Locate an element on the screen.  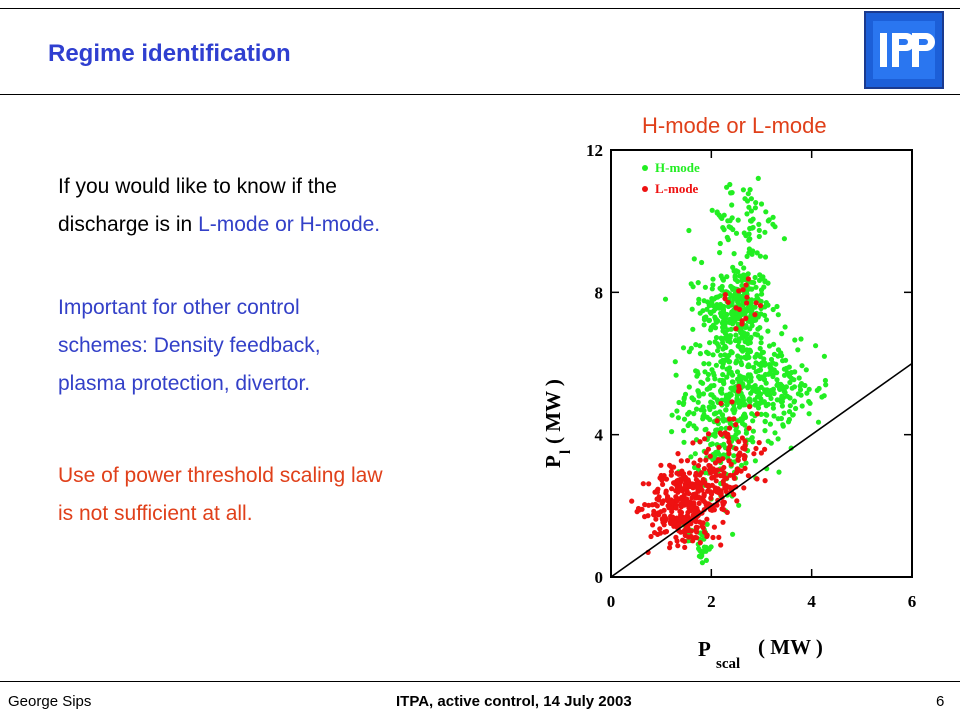
page-number: 6 is located at coordinates (940, 701).